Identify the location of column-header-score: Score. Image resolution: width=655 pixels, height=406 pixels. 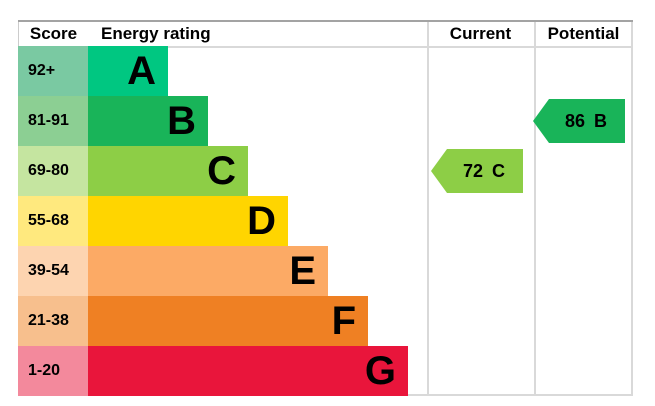
(53, 34).